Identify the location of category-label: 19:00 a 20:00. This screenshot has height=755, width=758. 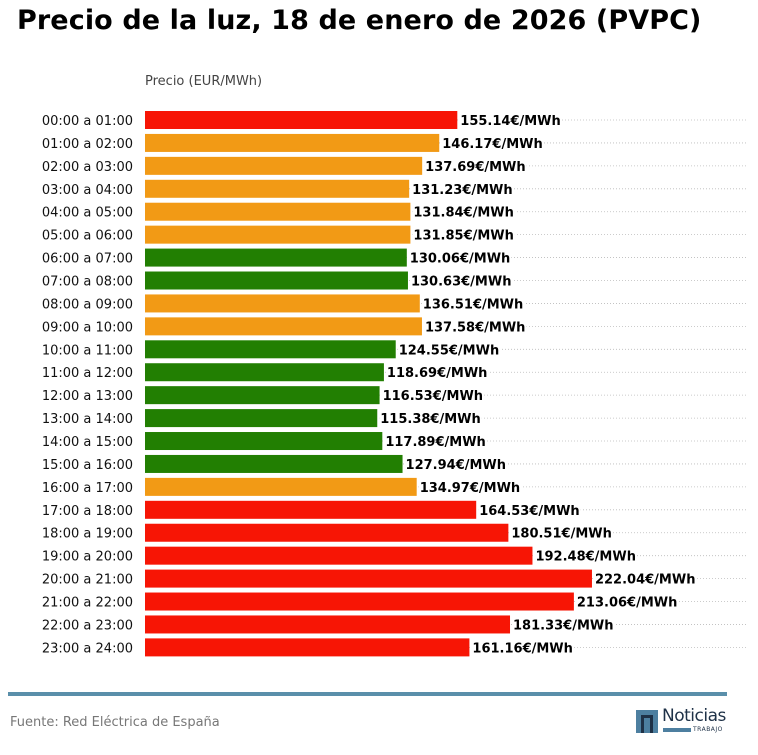
(87, 557).